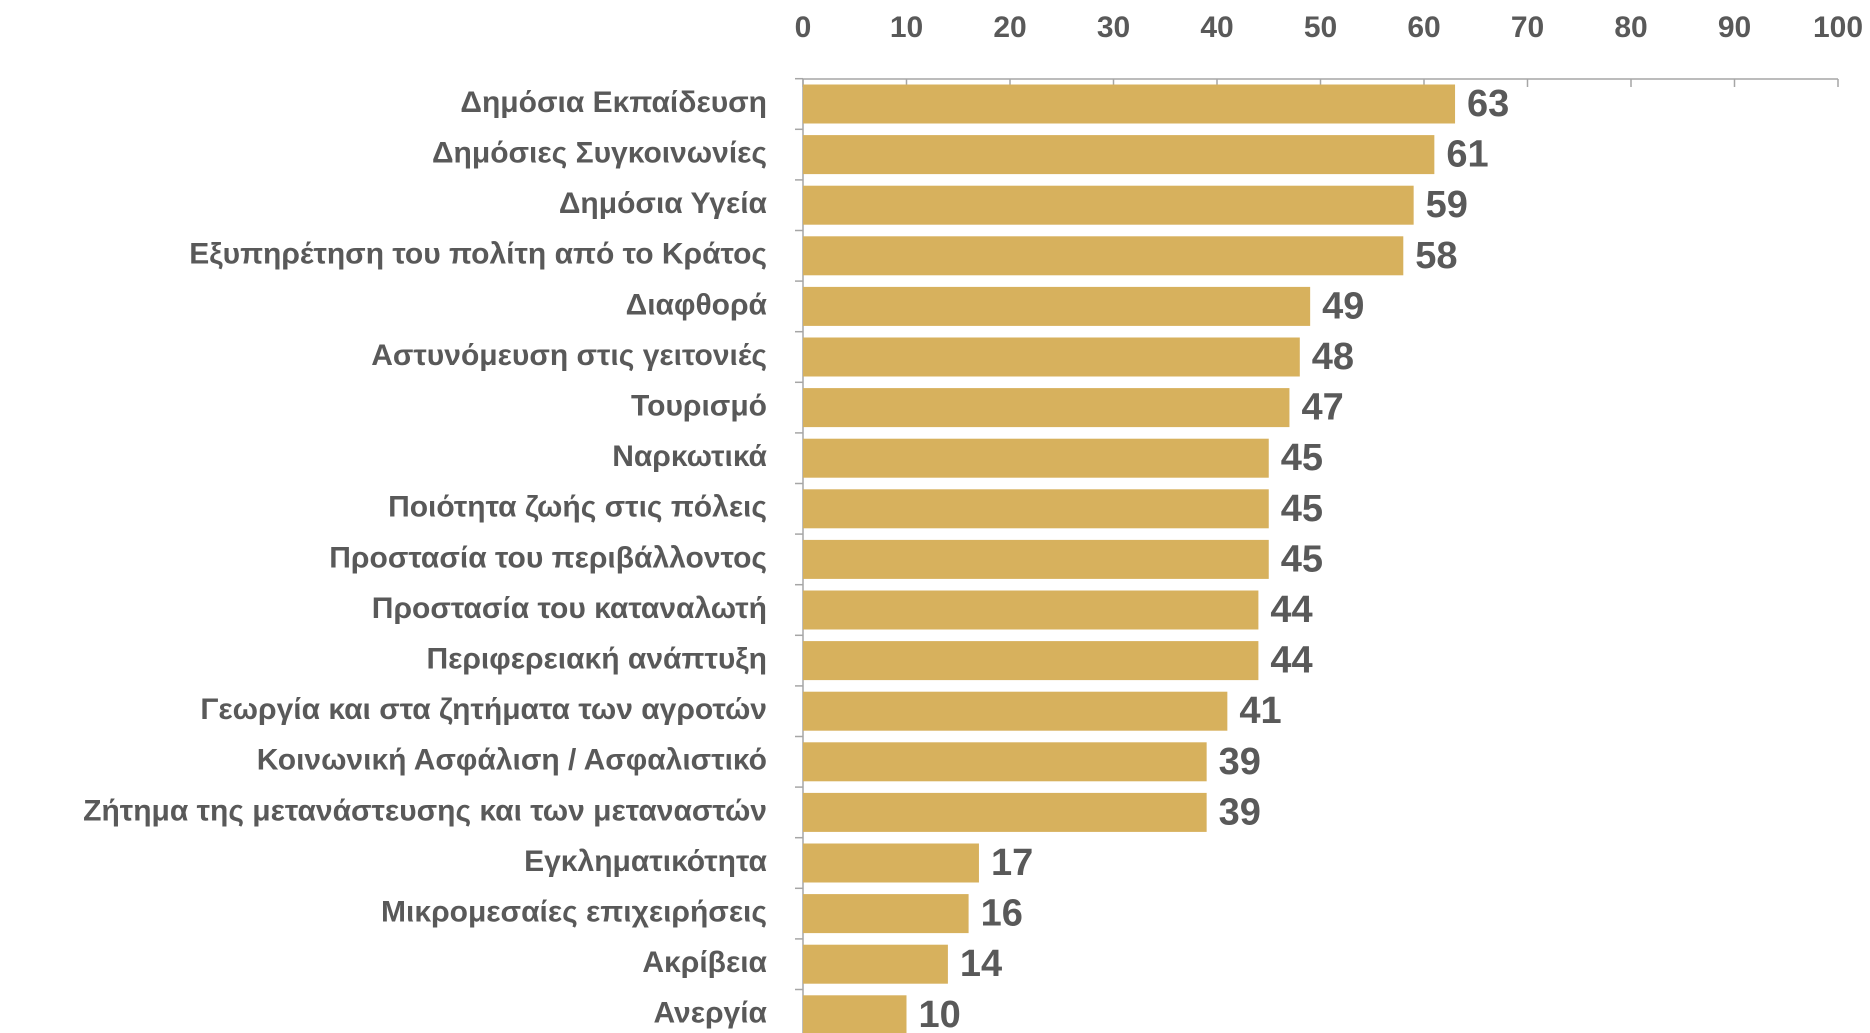  What do you see at coordinates (1216, 27) in the screenshot?
I see `x-tick-label: 40` at bounding box center [1216, 27].